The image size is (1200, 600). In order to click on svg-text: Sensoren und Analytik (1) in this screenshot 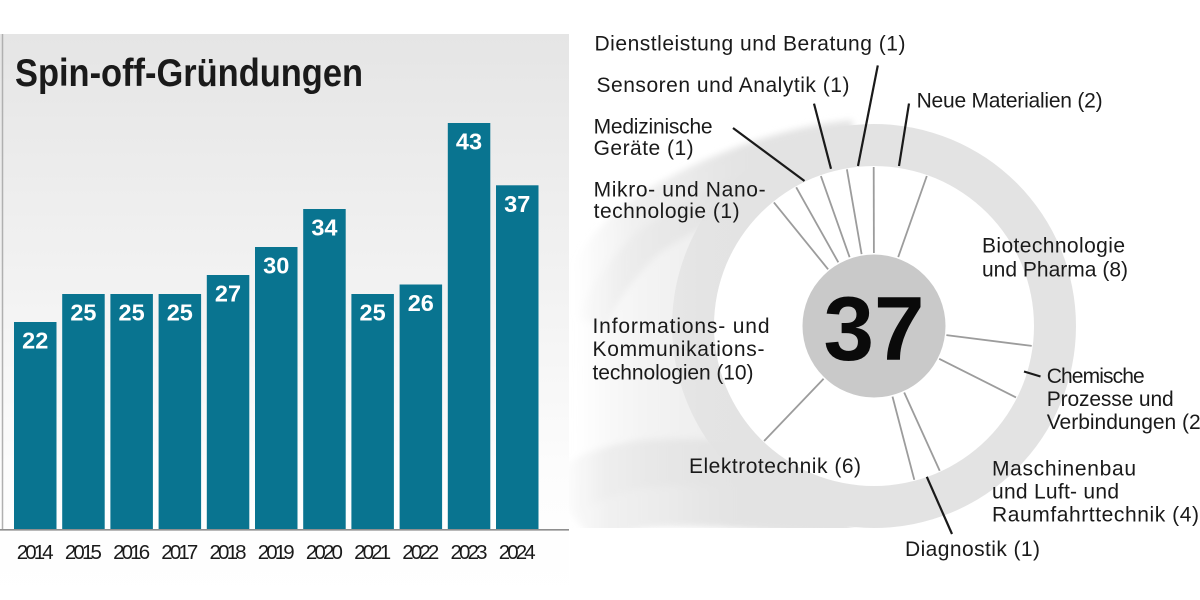, I will do `click(723, 85)`.